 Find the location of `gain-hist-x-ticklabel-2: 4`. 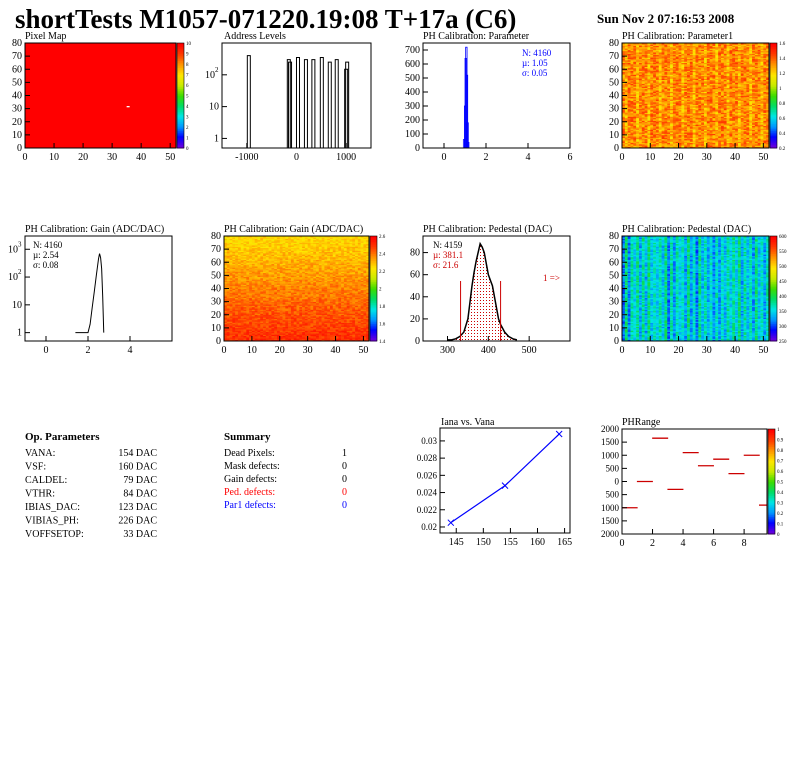

gain-hist-x-ticklabel-2: 4 is located at coordinates (130, 350).